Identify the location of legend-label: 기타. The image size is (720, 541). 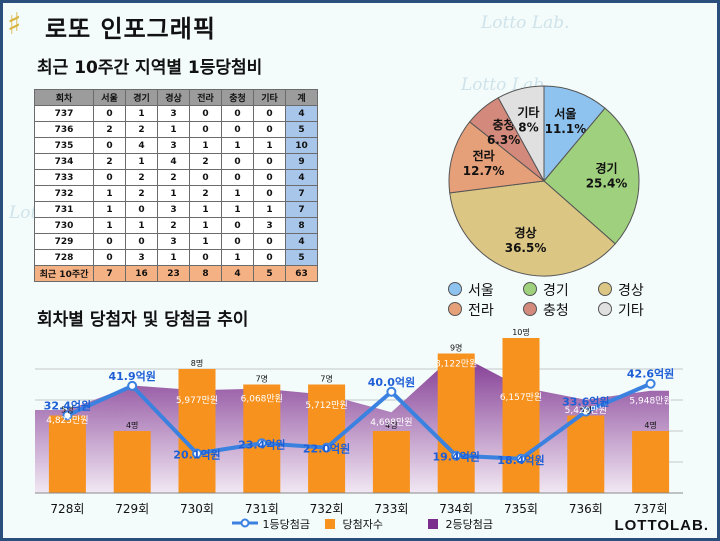
(631, 311).